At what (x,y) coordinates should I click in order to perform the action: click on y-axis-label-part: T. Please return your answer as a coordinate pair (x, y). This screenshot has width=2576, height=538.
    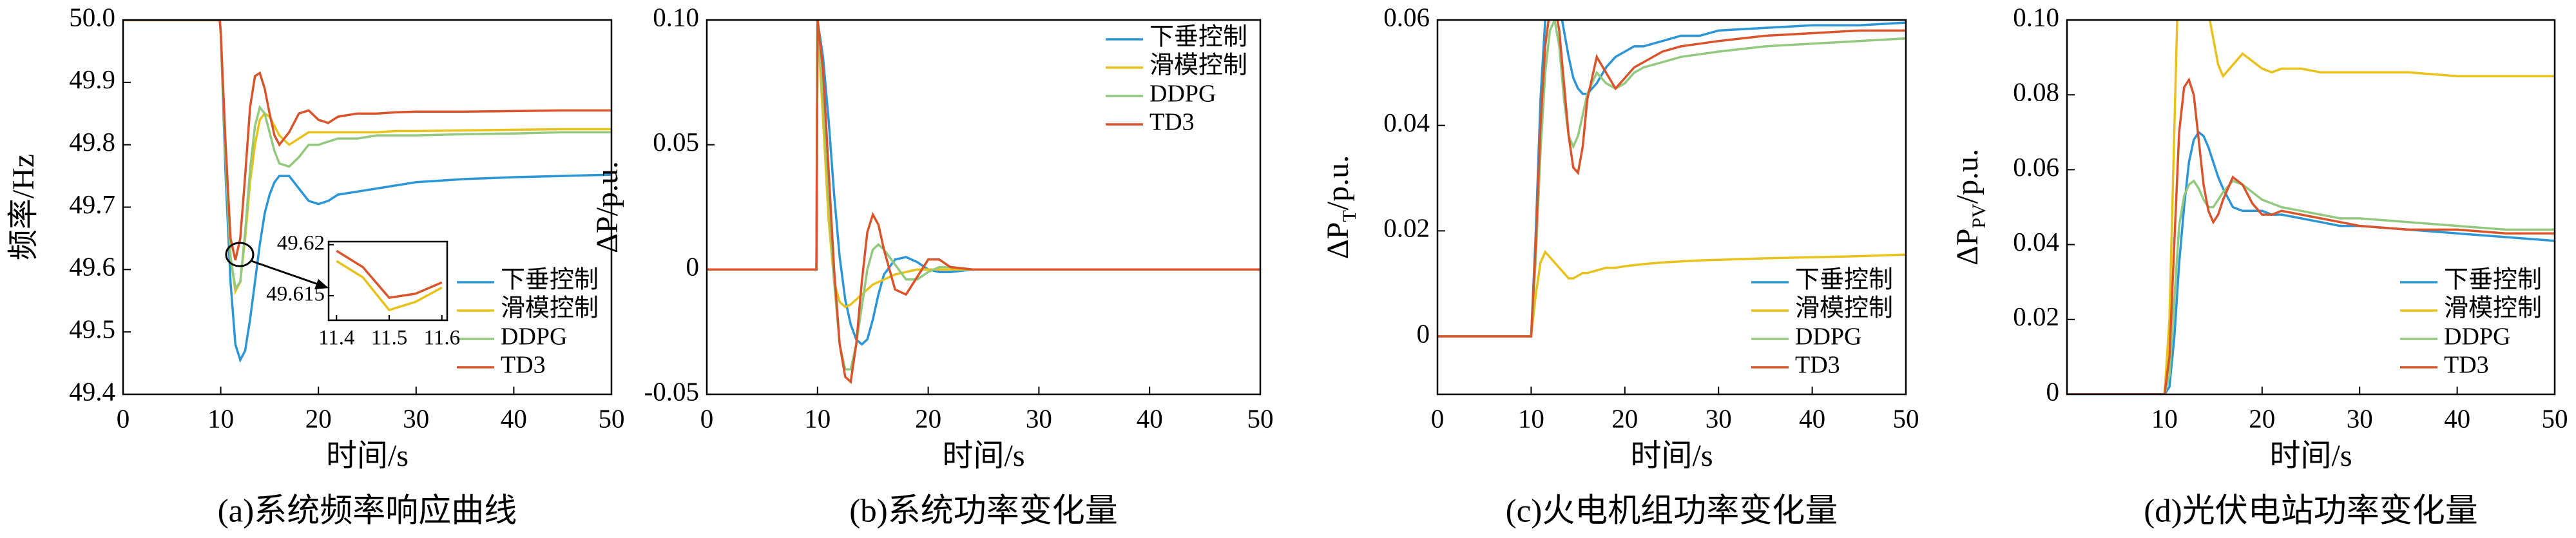
    Looking at the image, I should click on (1349, 216).